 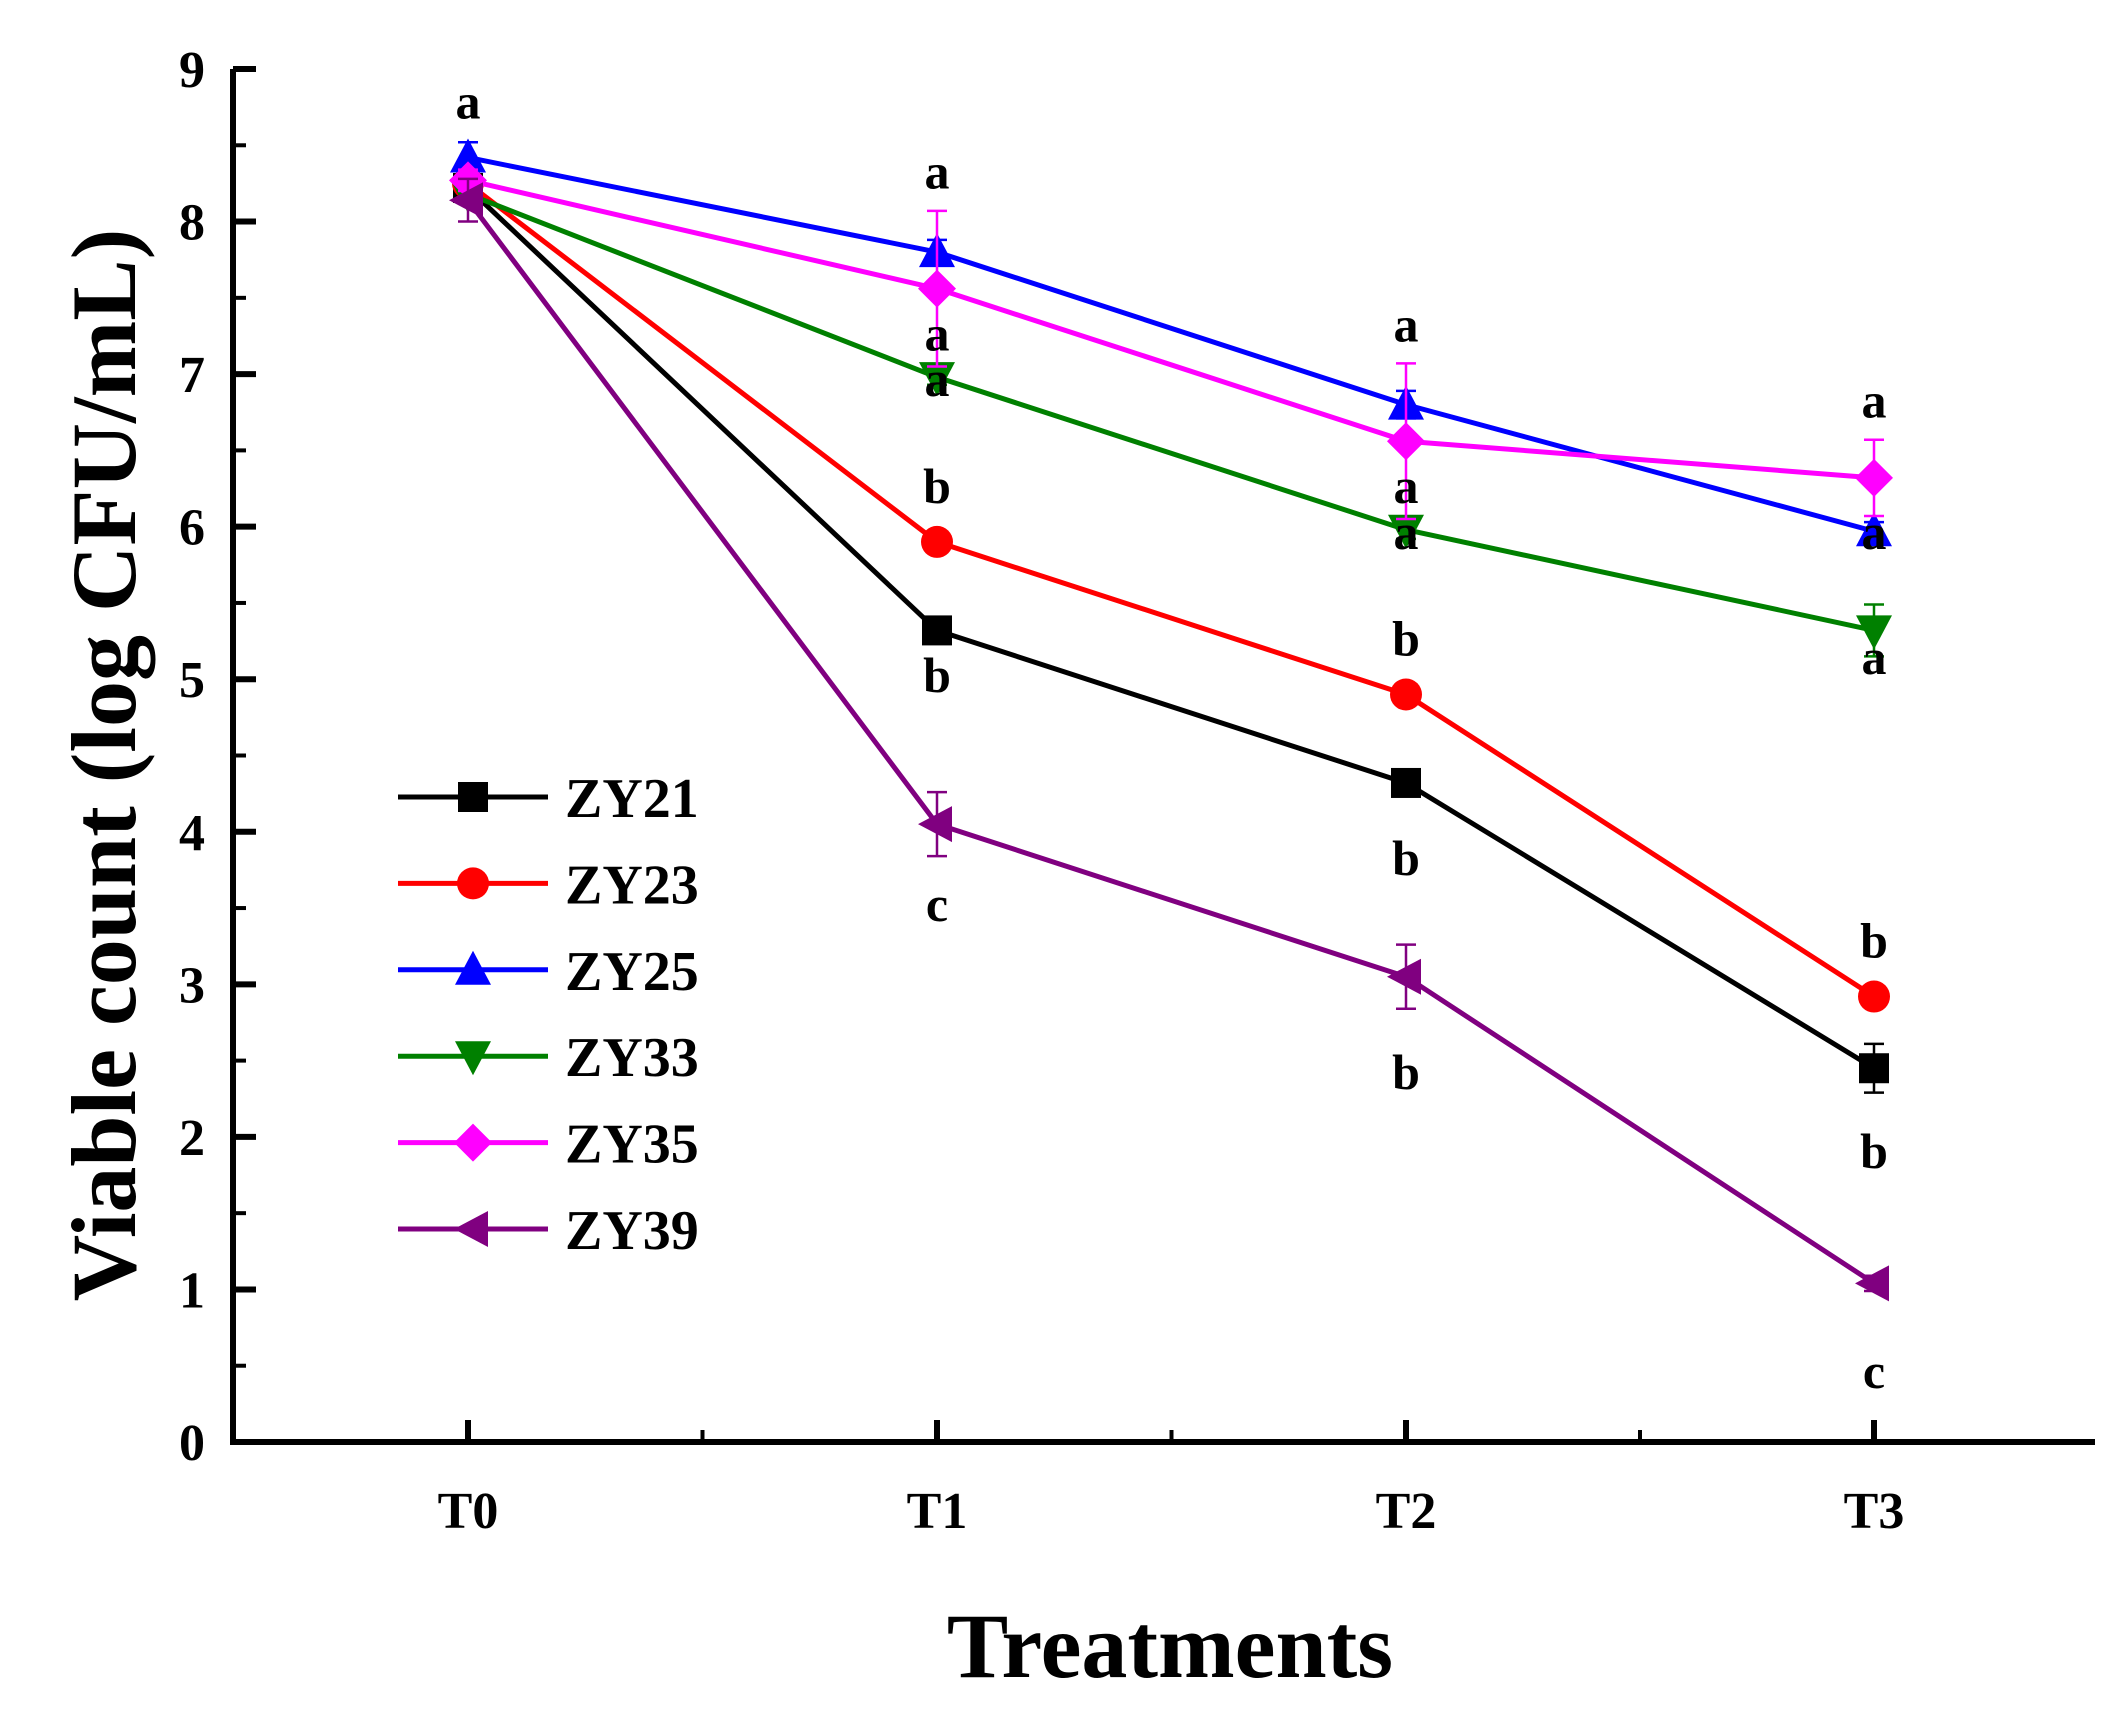 I want to click on legend-label: ZY33, so click(x=632, y=1058).